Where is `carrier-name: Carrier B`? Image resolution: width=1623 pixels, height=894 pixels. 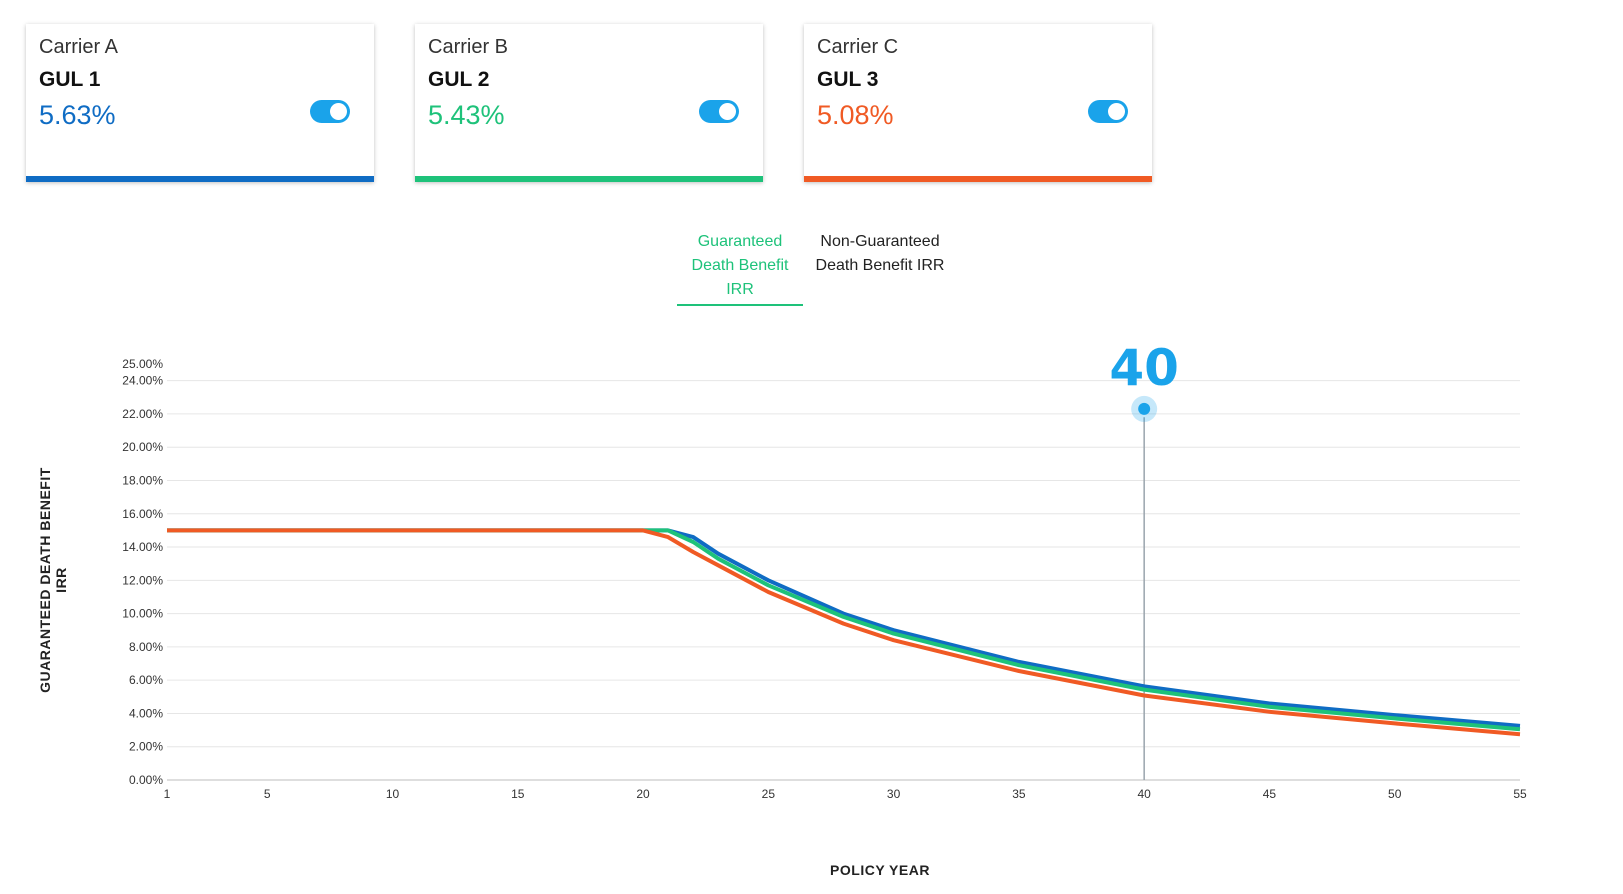 carrier-name: Carrier B is located at coordinates (468, 47).